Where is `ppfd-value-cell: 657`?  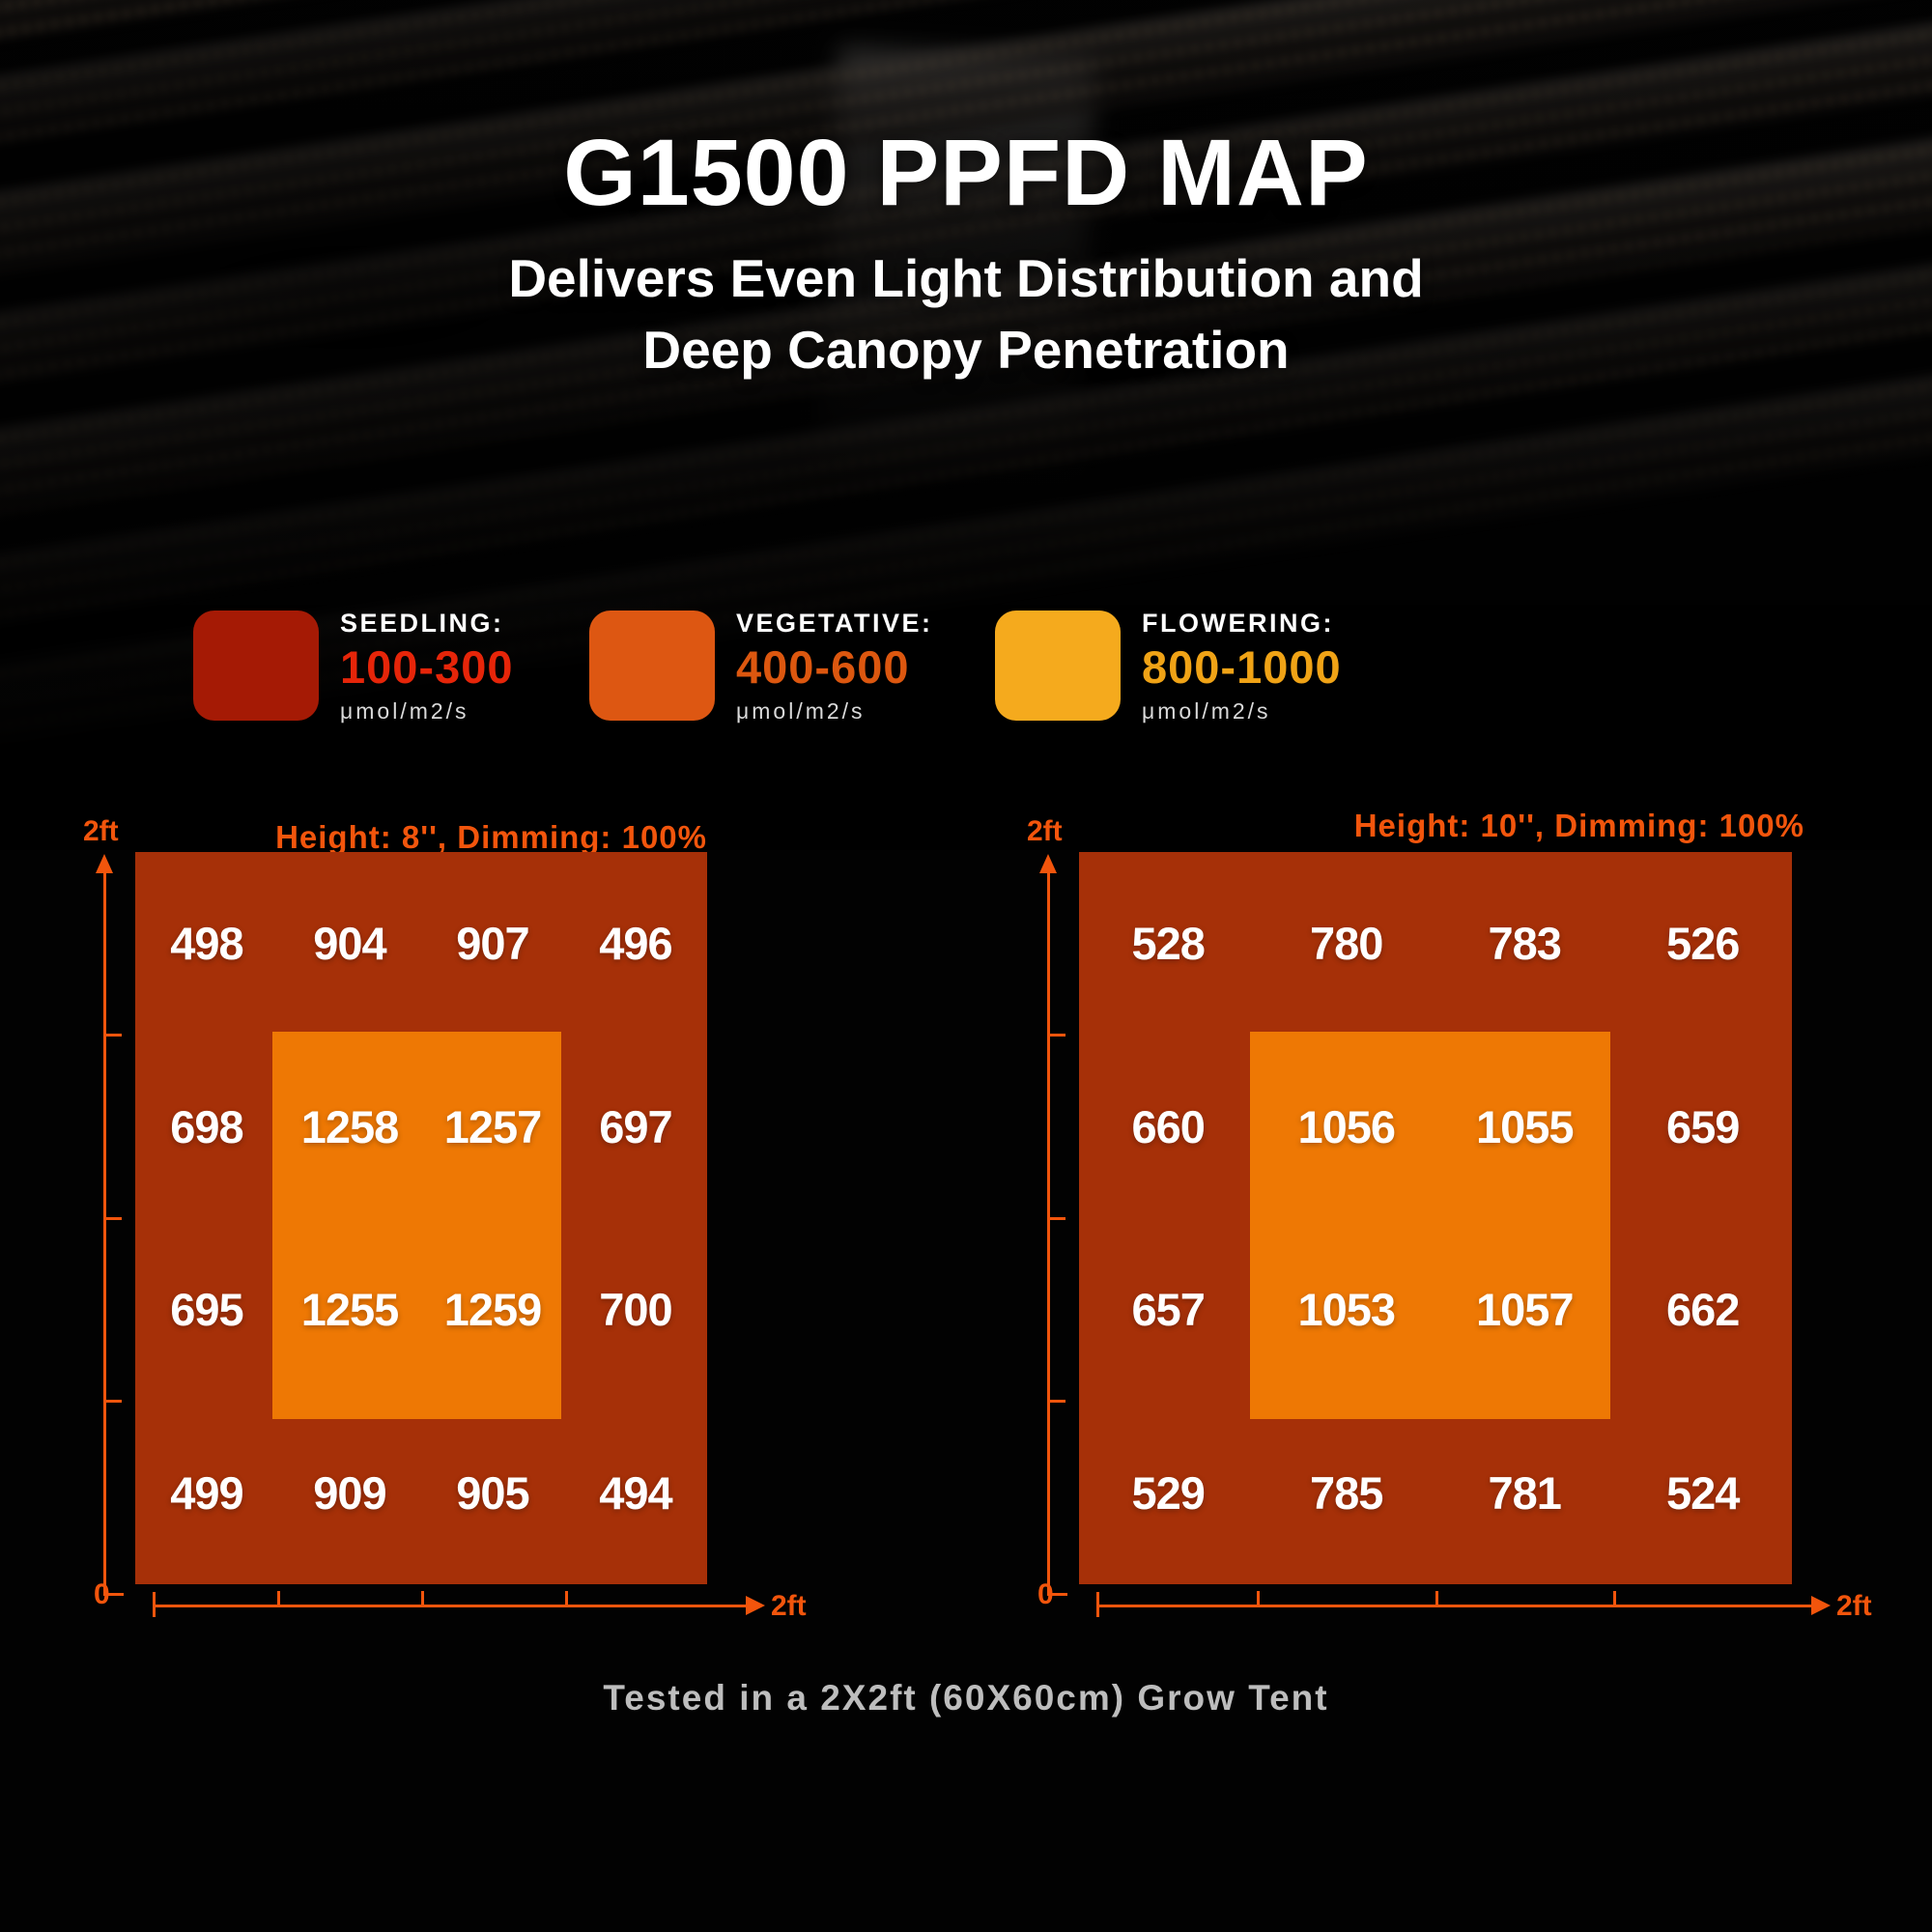
ppfd-value-cell: 657 is located at coordinates (1168, 1310).